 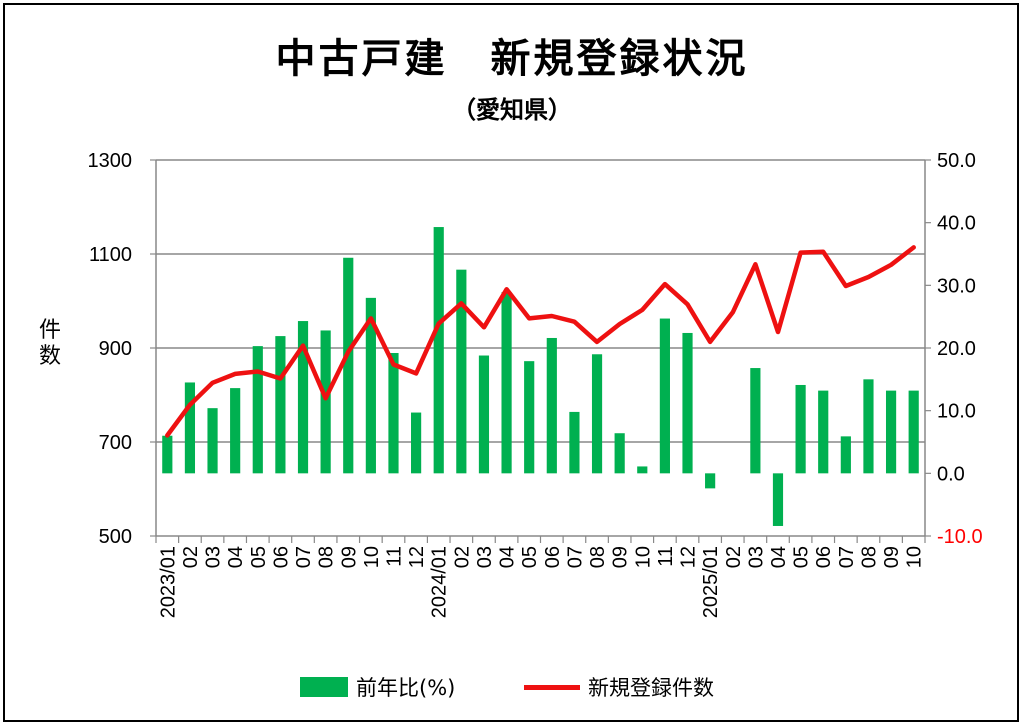 I want to click on right-tick-label-10: 10.0, so click(x=956, y=412).